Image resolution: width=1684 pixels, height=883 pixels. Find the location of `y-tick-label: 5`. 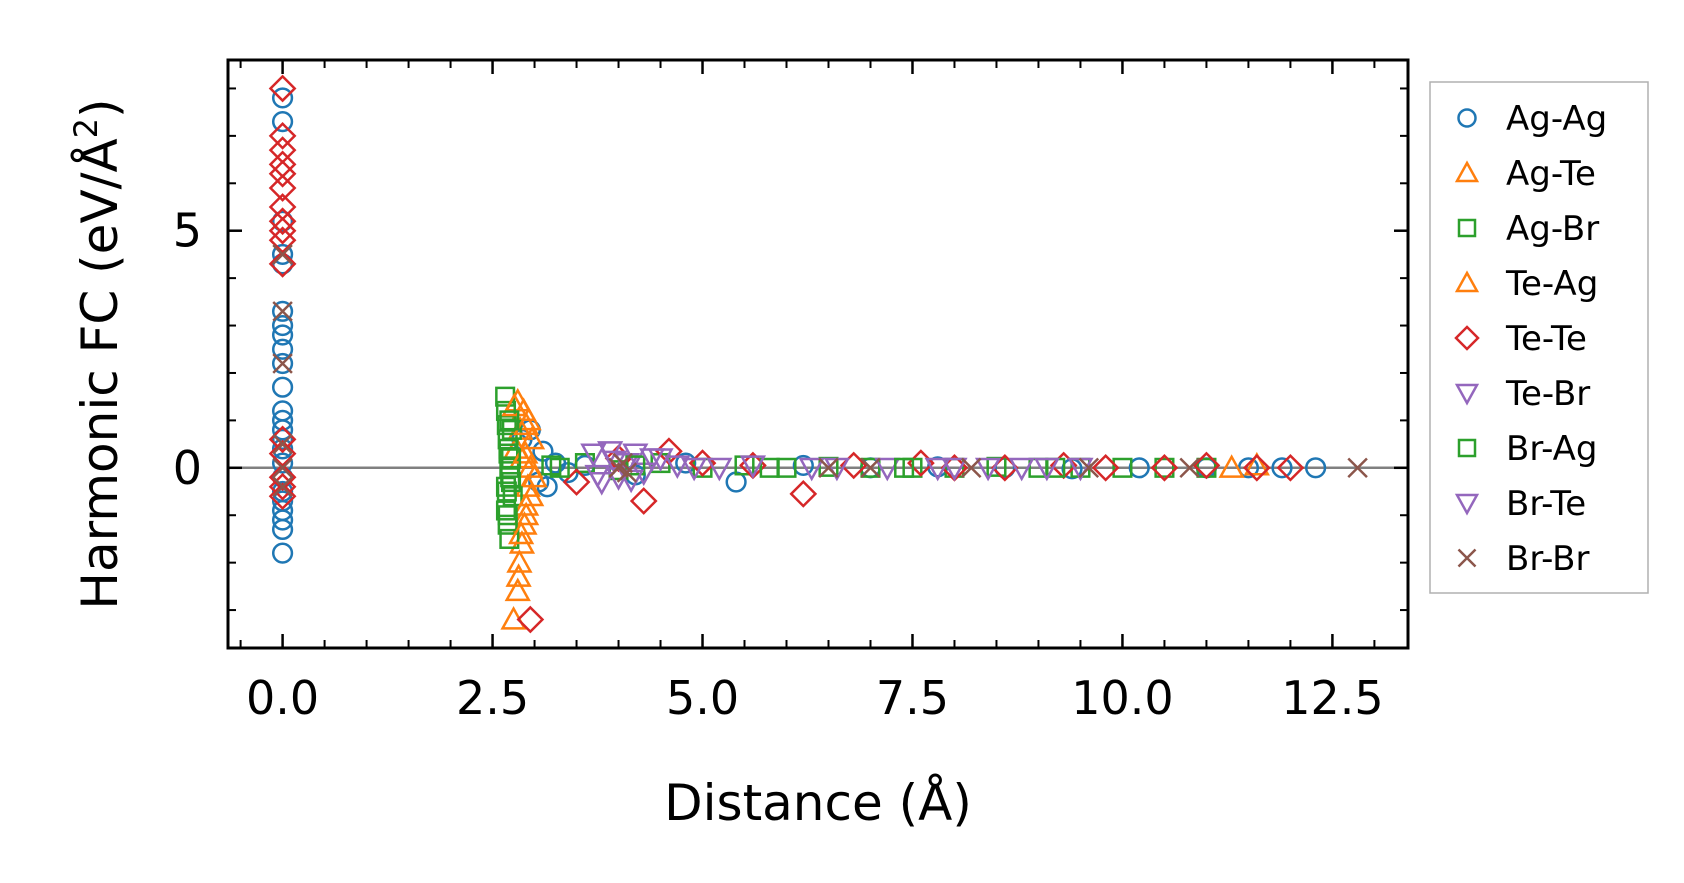

y-tick-label: 5 is located at coordinates (187, 231).